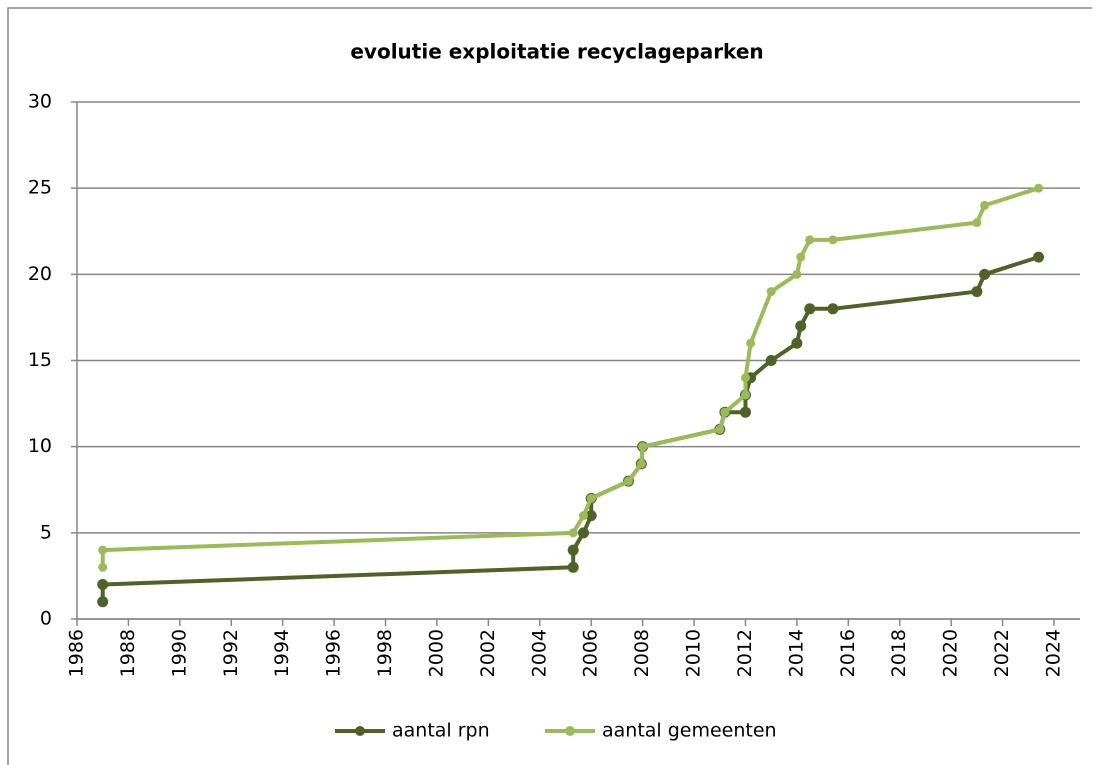  What do you see at coordinates (951, 653) in the screenshot?
I see `x-tick-label: 2020` at bounding box center [951, 653].